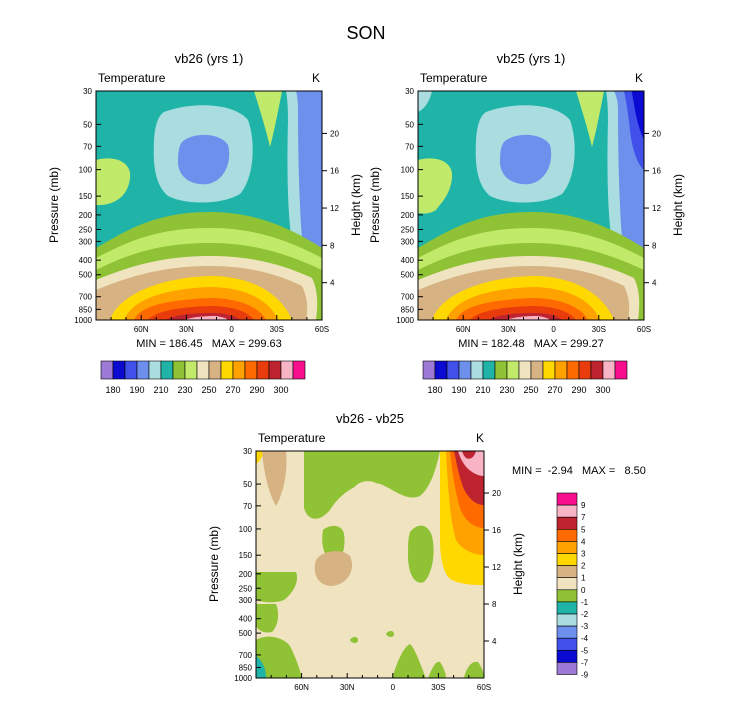 The height and width of the screenshot is (701, 733). What do you see at coordinates (332, 245) in the screenshot?
I see `height-tick-label: 8` at bounding box center [332, 245].